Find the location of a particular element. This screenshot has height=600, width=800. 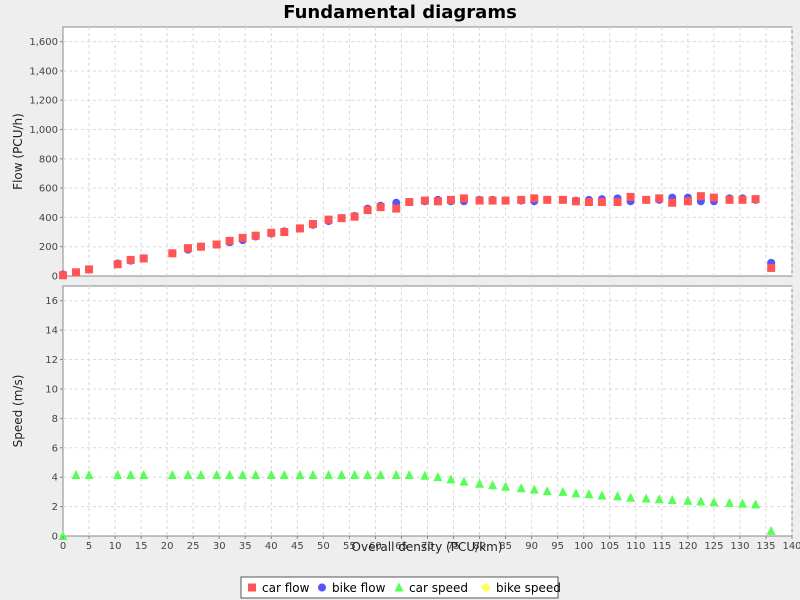

legend-label: bike speed is located at coordinates (528, 588).